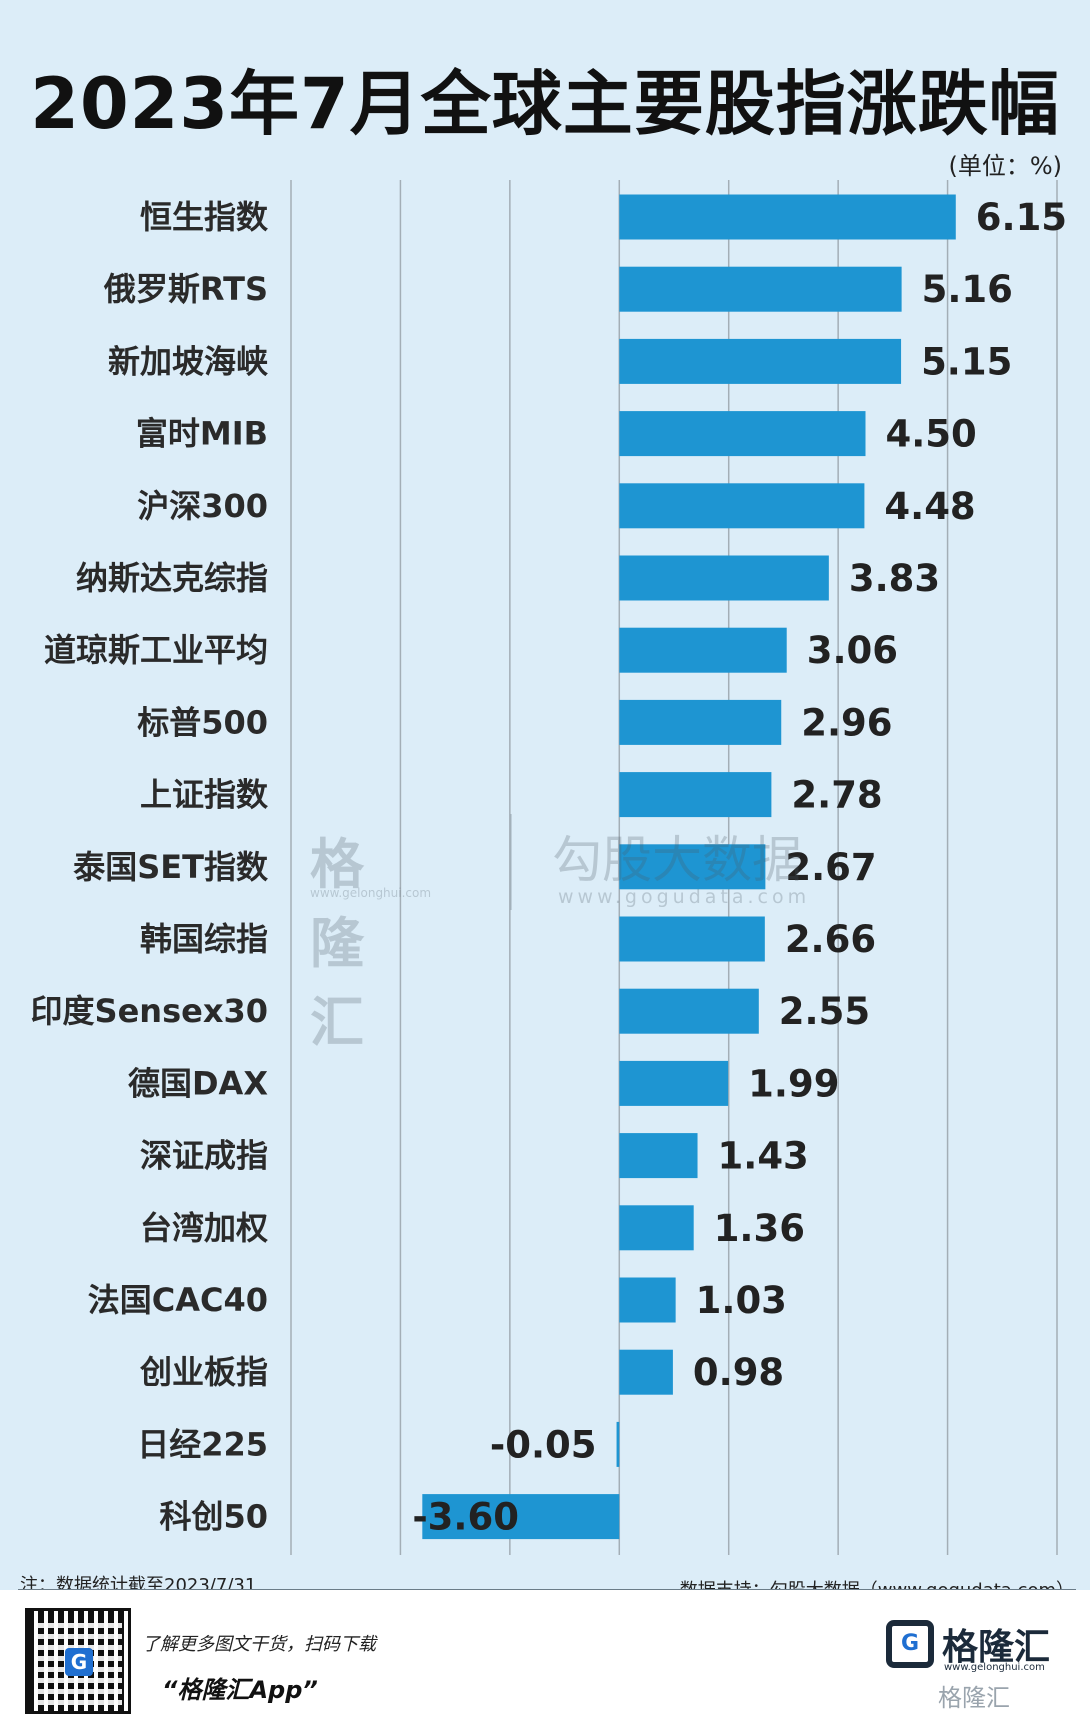  I want to click on value-label: 1.36, so click(759, 1228).